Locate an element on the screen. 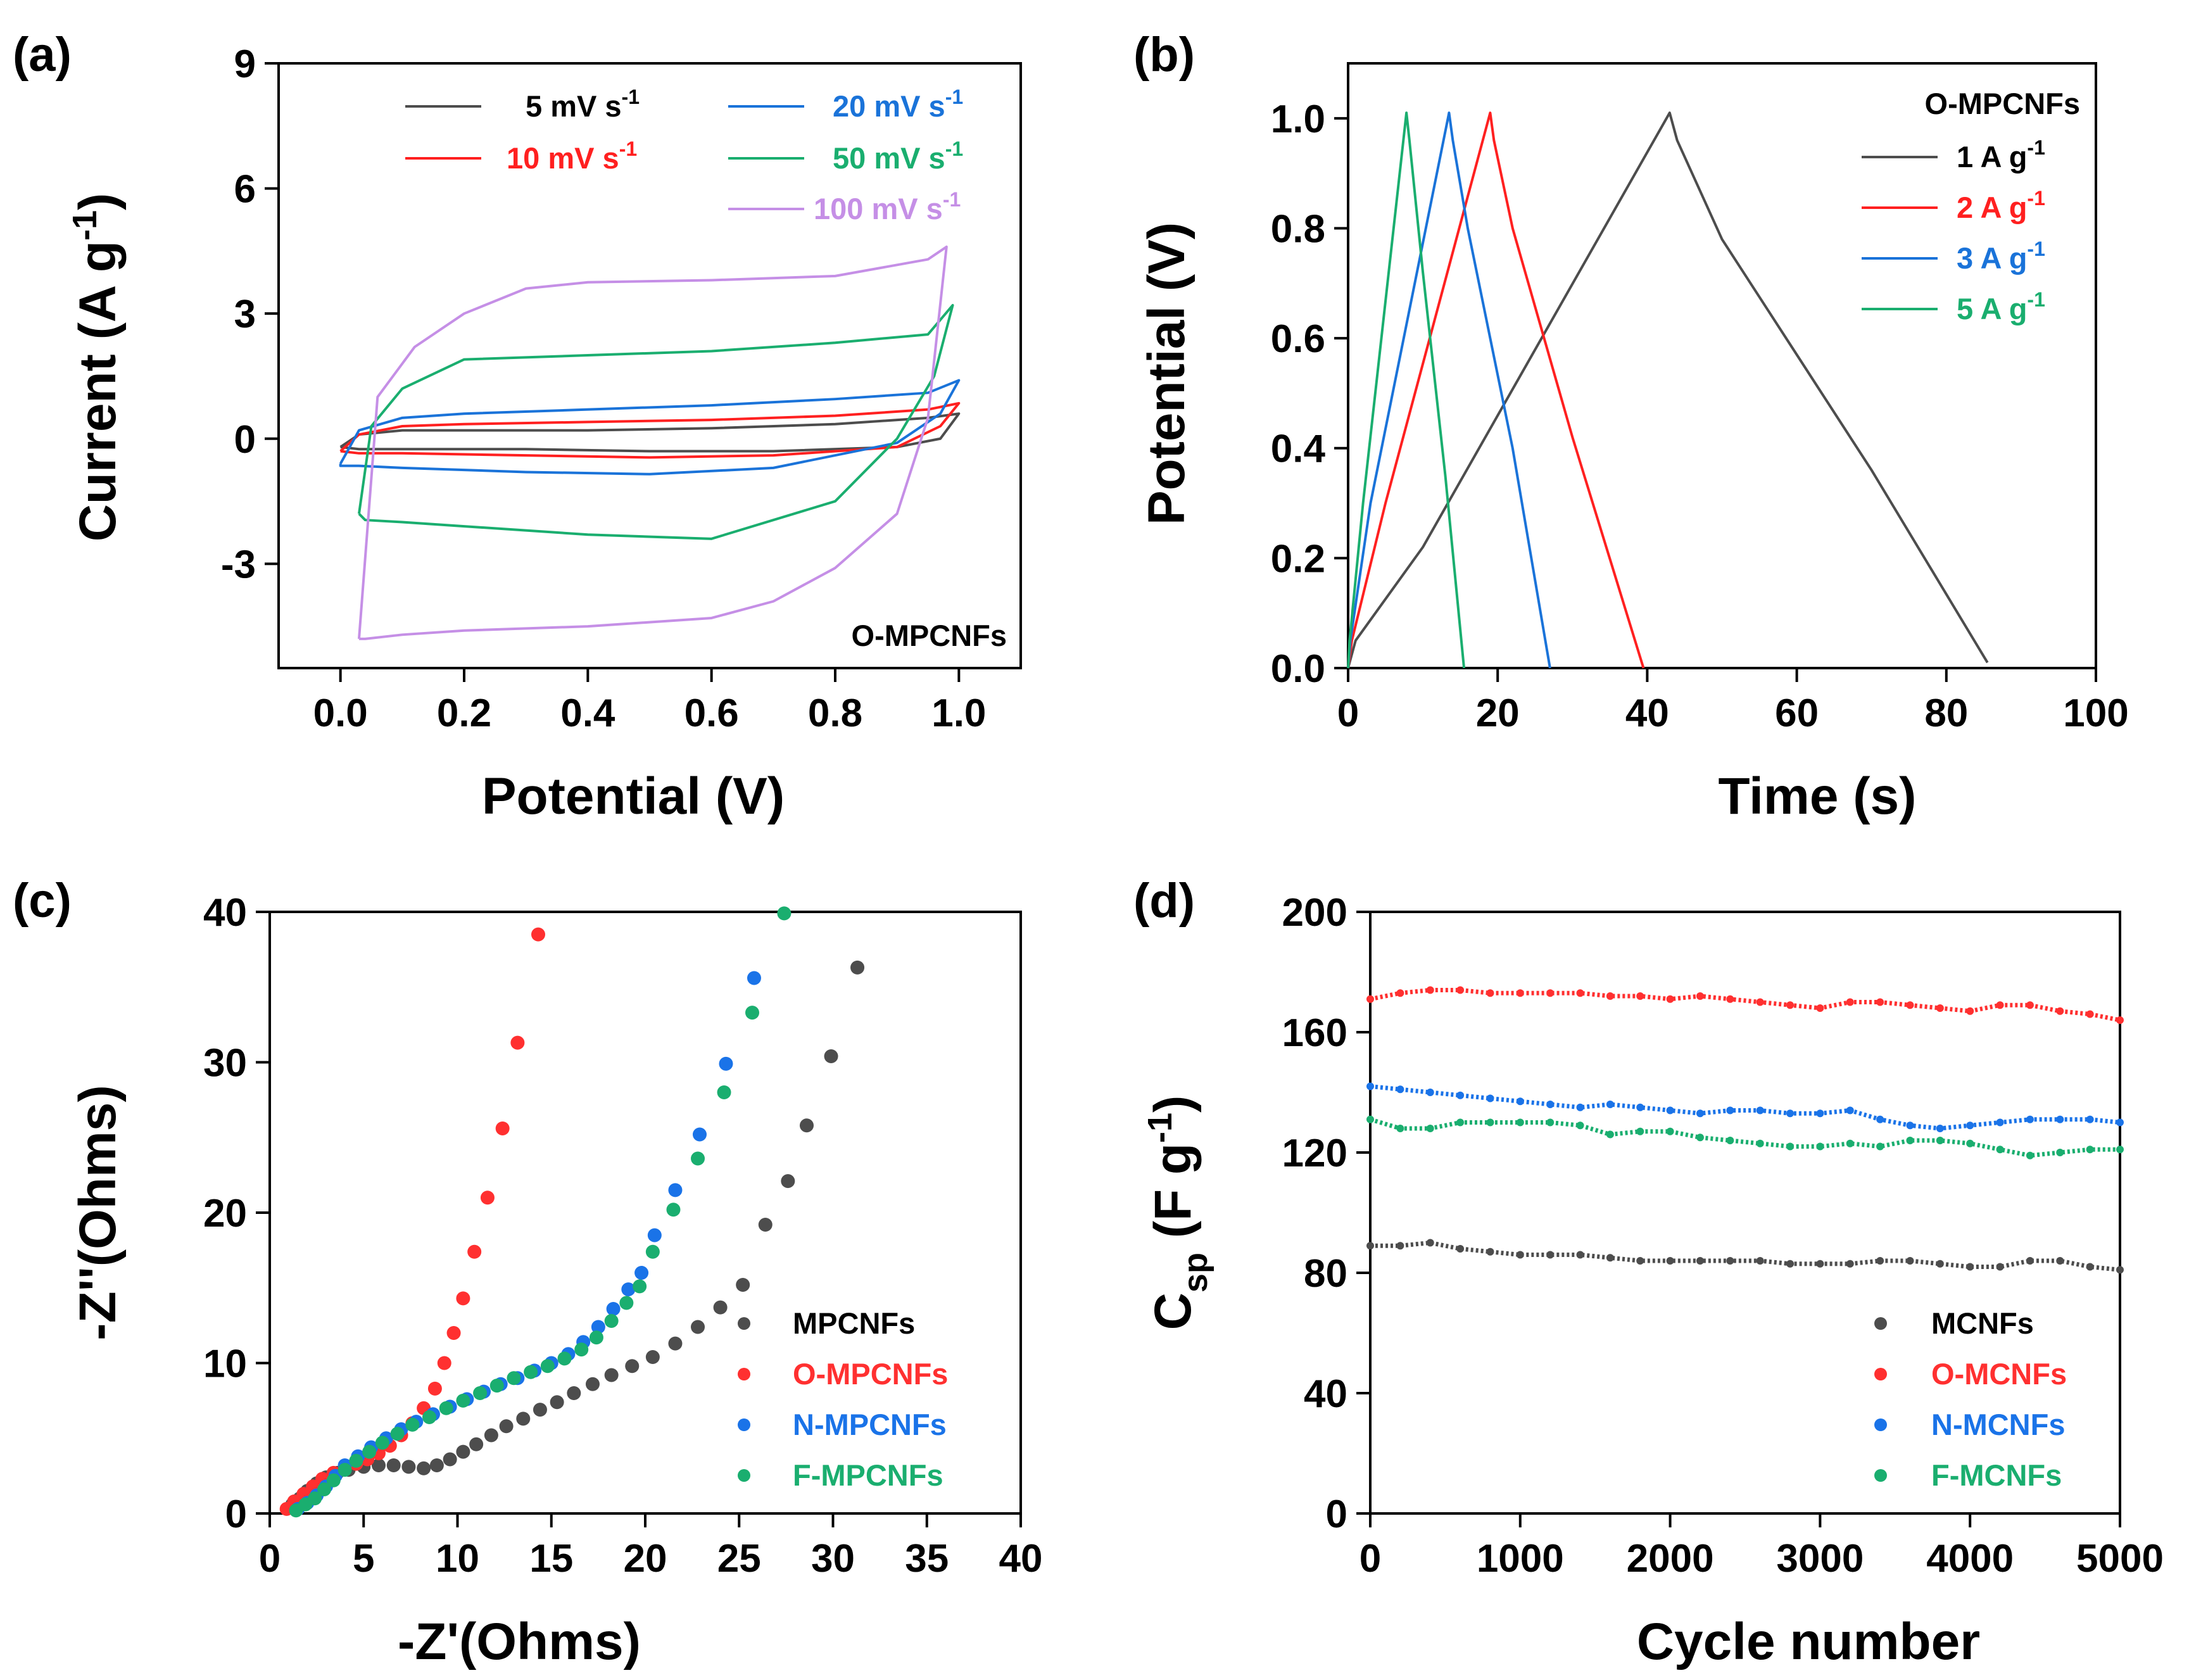  panel-c-x-tick-label: 35 is located at coordinates (927, 1559).